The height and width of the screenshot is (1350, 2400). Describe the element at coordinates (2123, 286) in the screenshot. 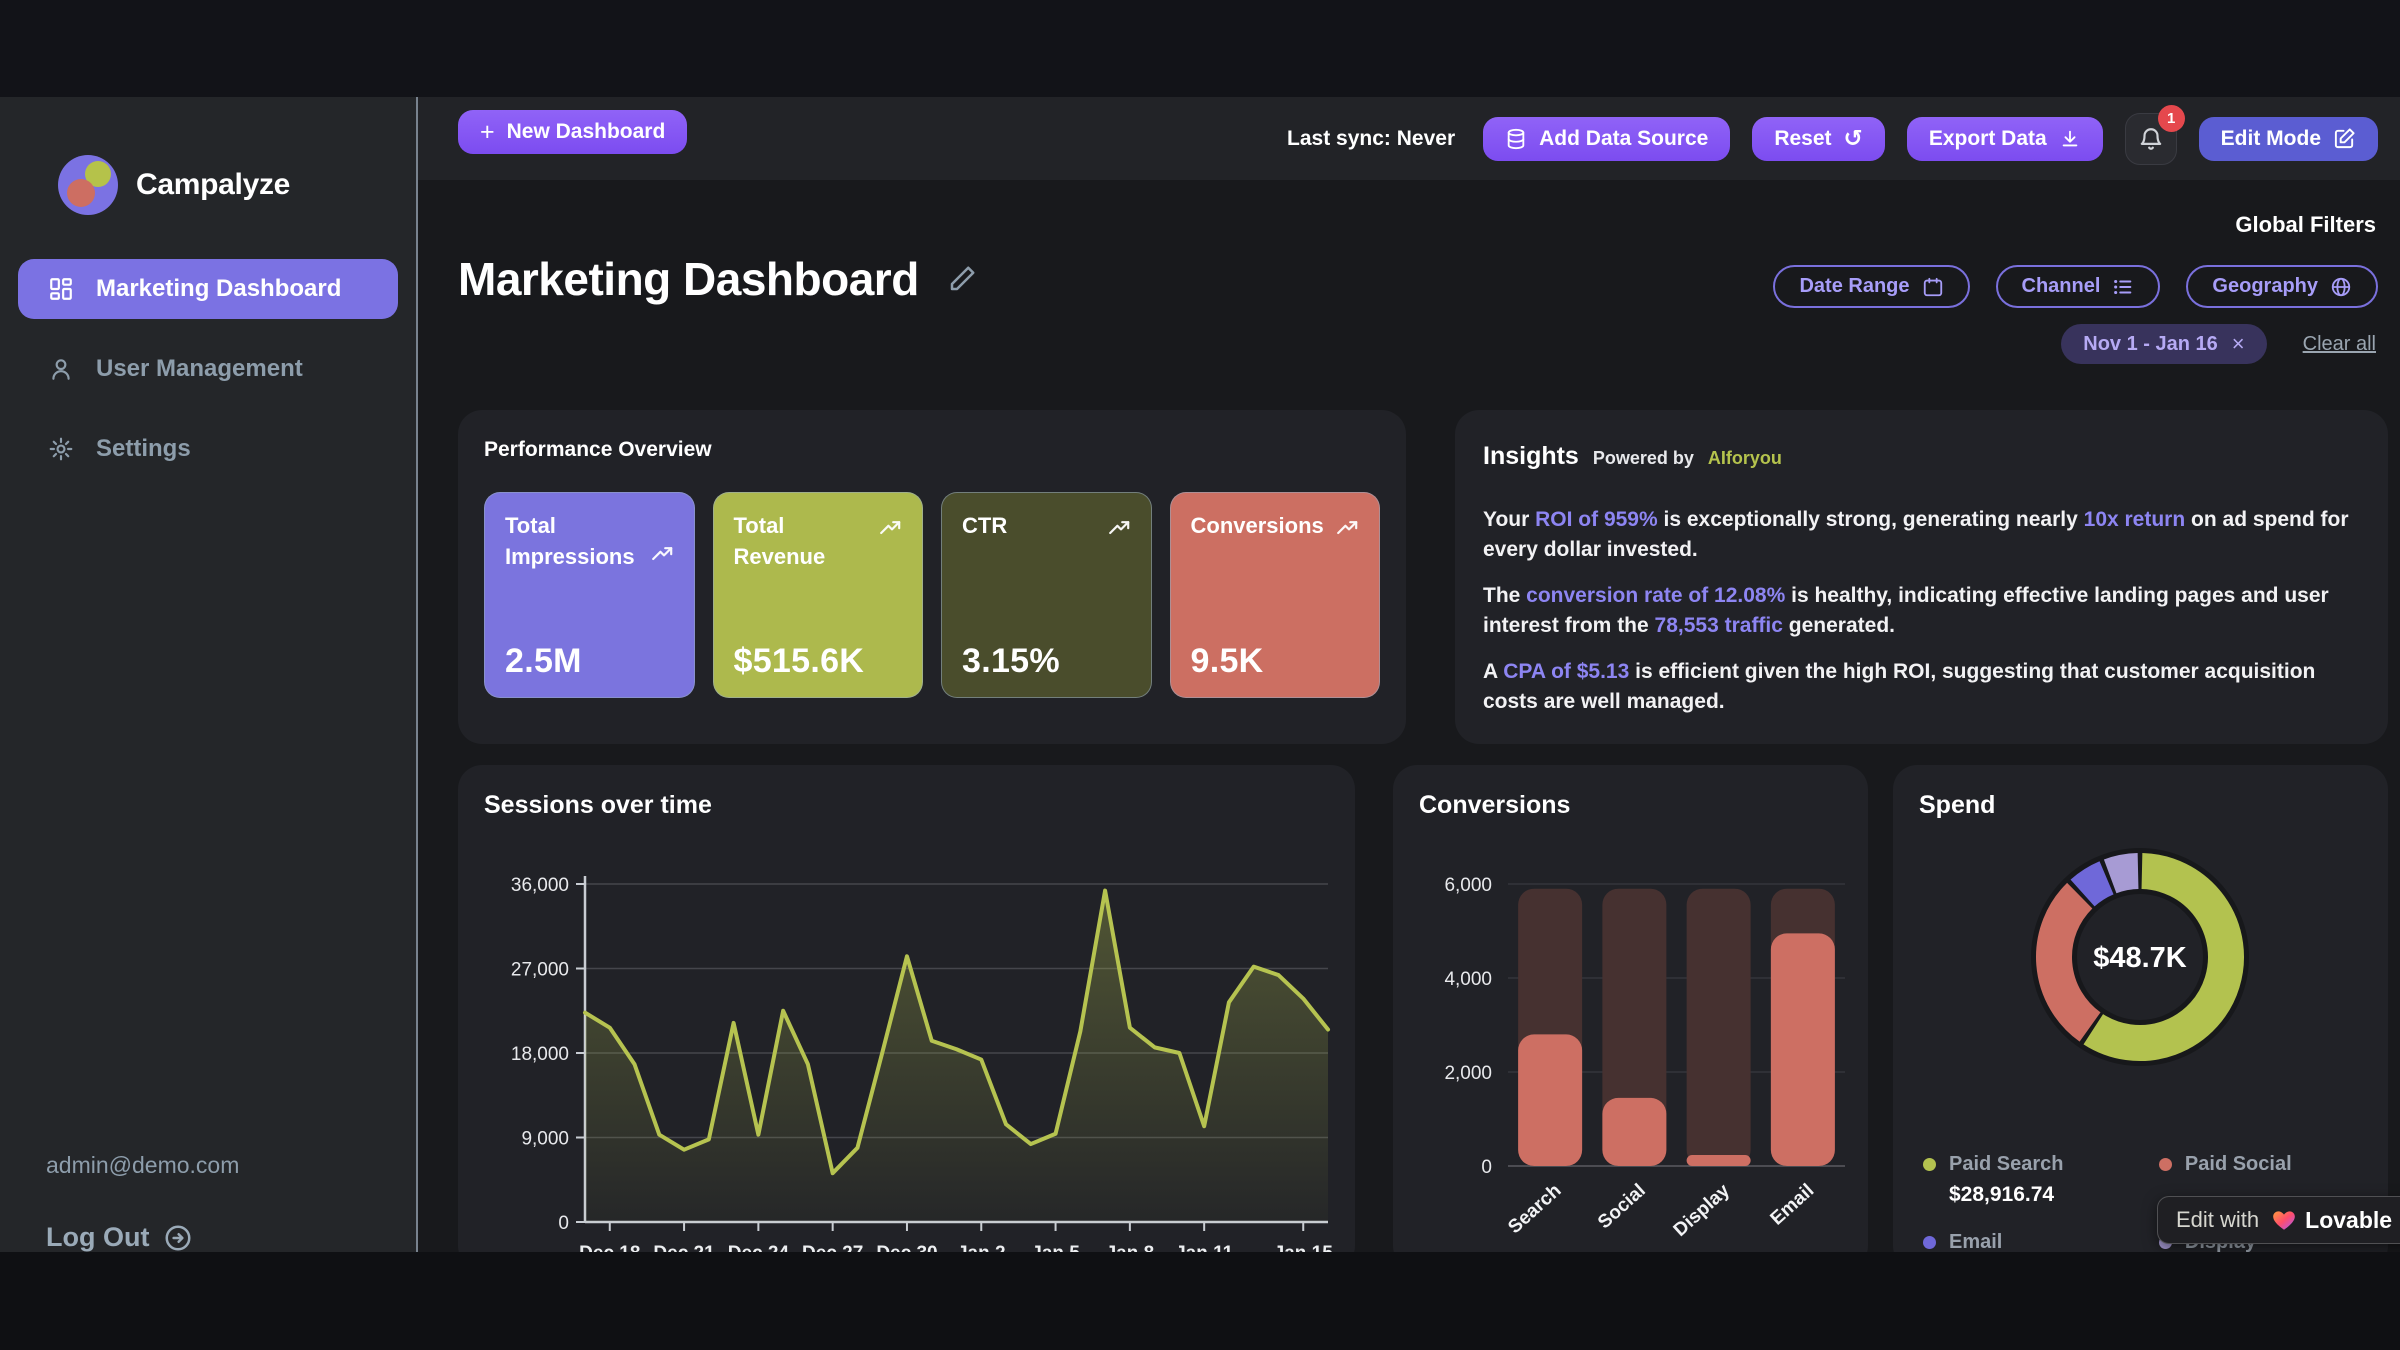

I see `list-icon` at that location.